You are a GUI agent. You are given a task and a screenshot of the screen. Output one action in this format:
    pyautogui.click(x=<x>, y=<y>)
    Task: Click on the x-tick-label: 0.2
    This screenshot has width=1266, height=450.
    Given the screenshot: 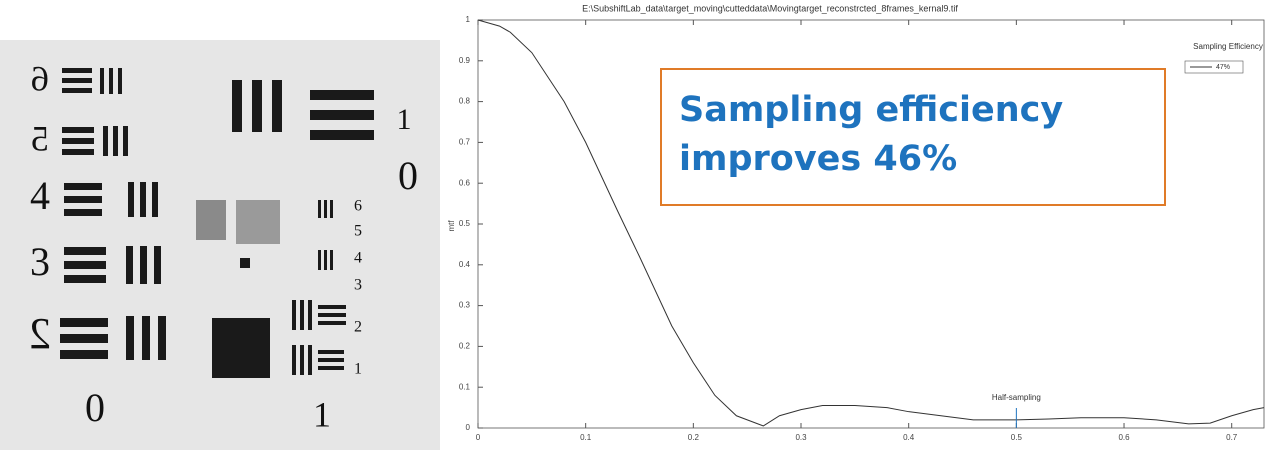 What is the action you would take?
    pyautogui.click(x=694, y=437)
    